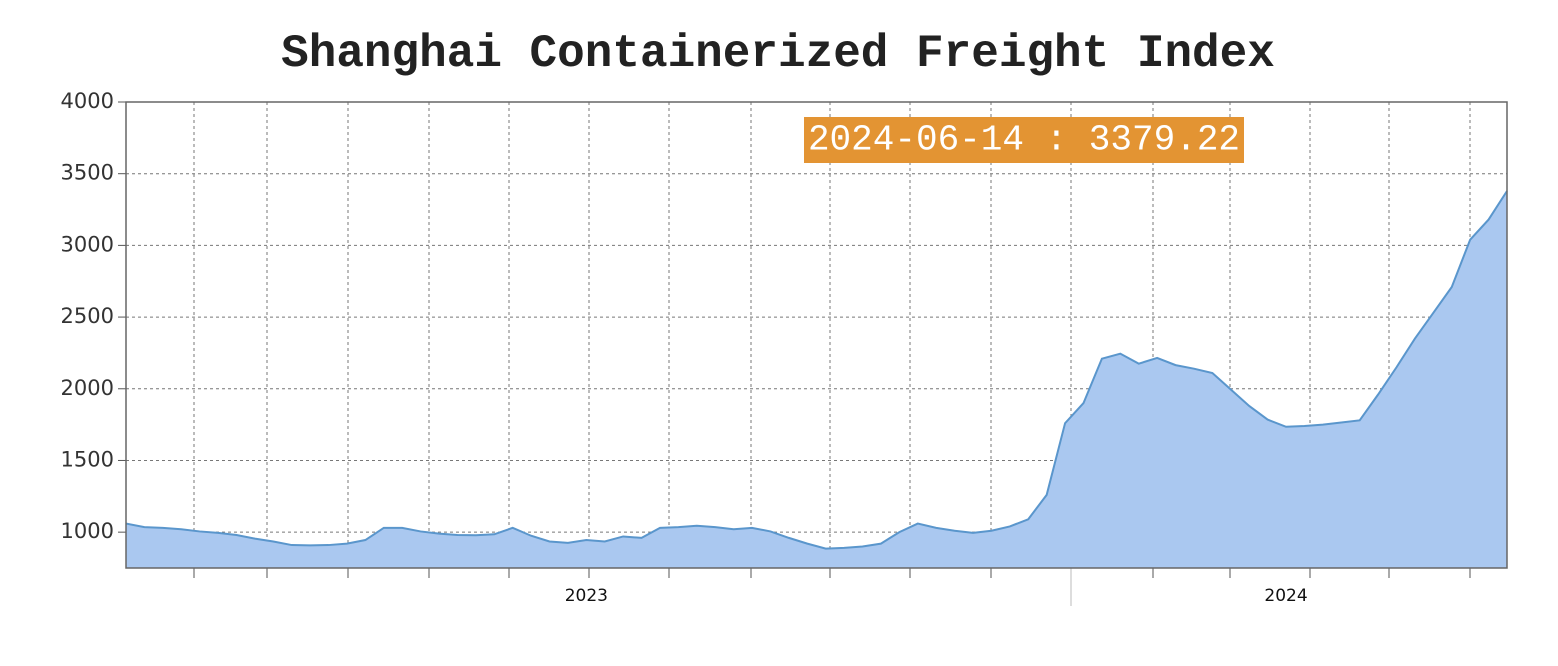 Image resolution: width=1558 pixels, height=666 pixels. What do you see at coordinates (1285, 596) in the screenshot?
I see `x-tick-label: 2024` at bounding box center [1285, 596].